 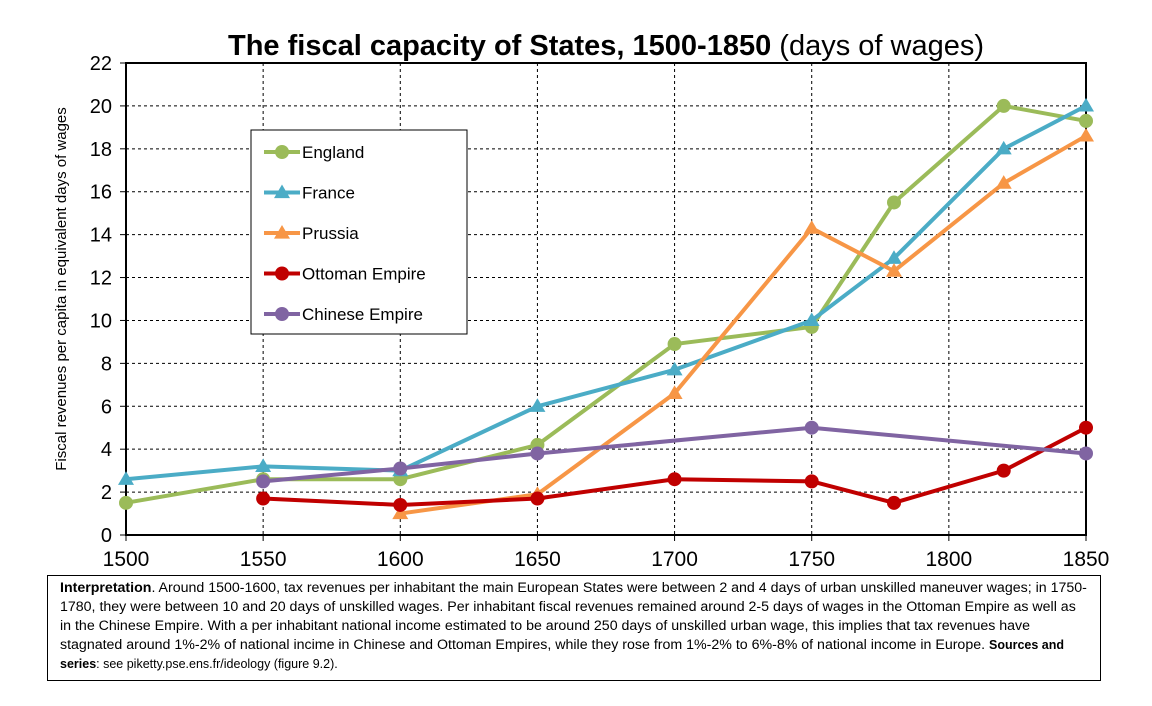 What do you see at coordinates (282, 191) in the screenshot?
I see `legend-marker-france` at bounding box center [282, 191].